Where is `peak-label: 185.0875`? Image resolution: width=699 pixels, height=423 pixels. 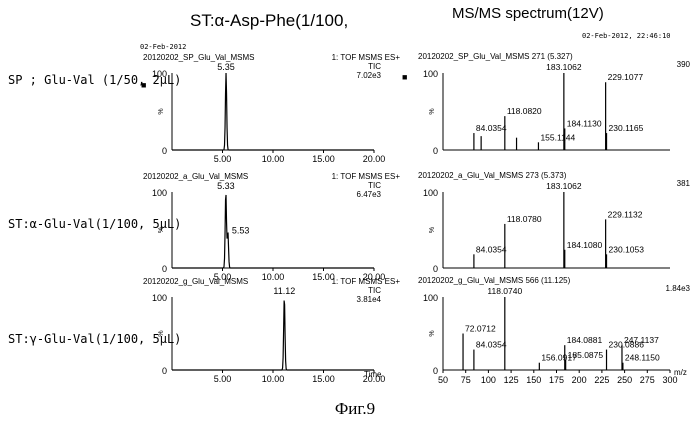 peak-label: 185.0875 is located at coordinates (586, 355).